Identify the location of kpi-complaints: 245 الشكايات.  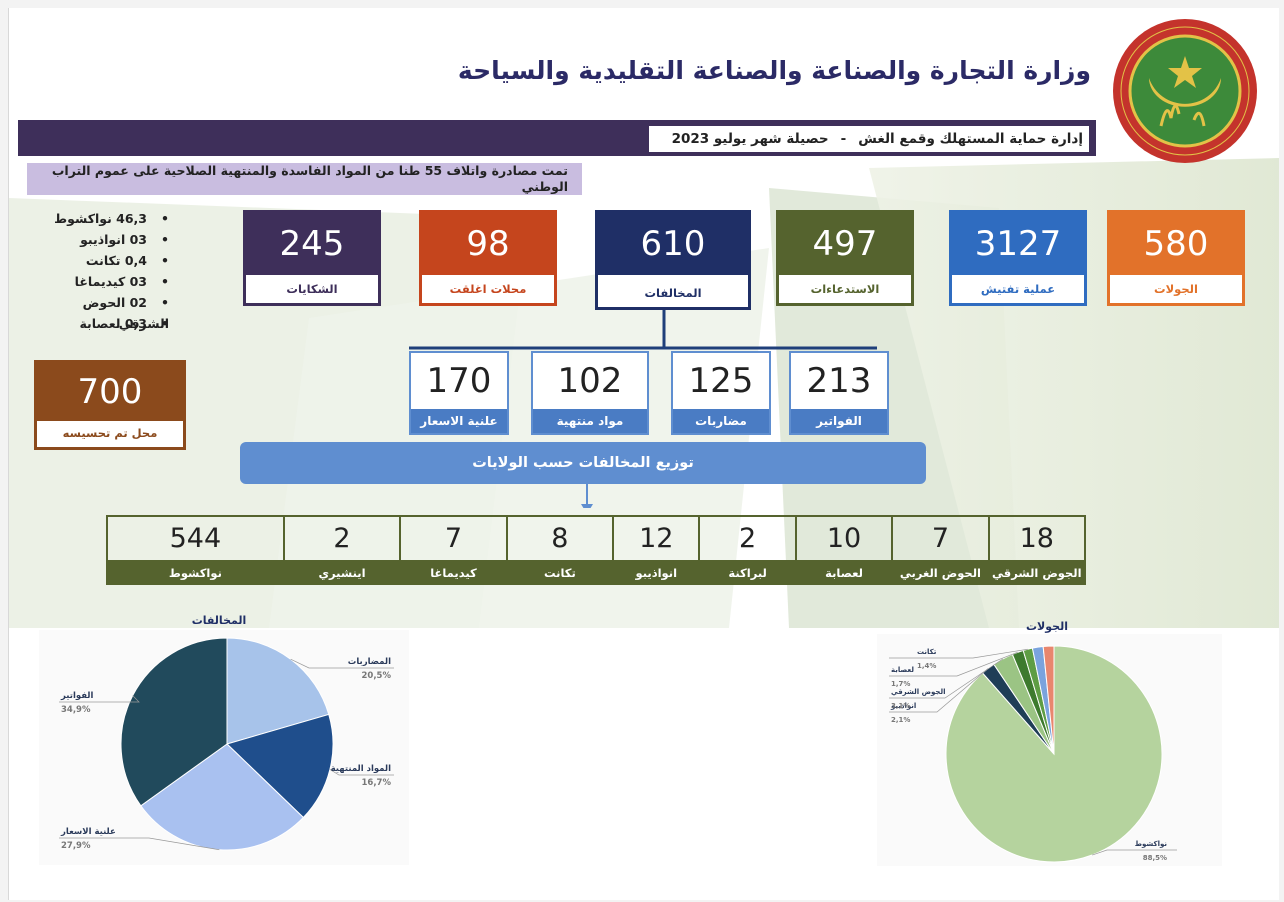
(312, 258).